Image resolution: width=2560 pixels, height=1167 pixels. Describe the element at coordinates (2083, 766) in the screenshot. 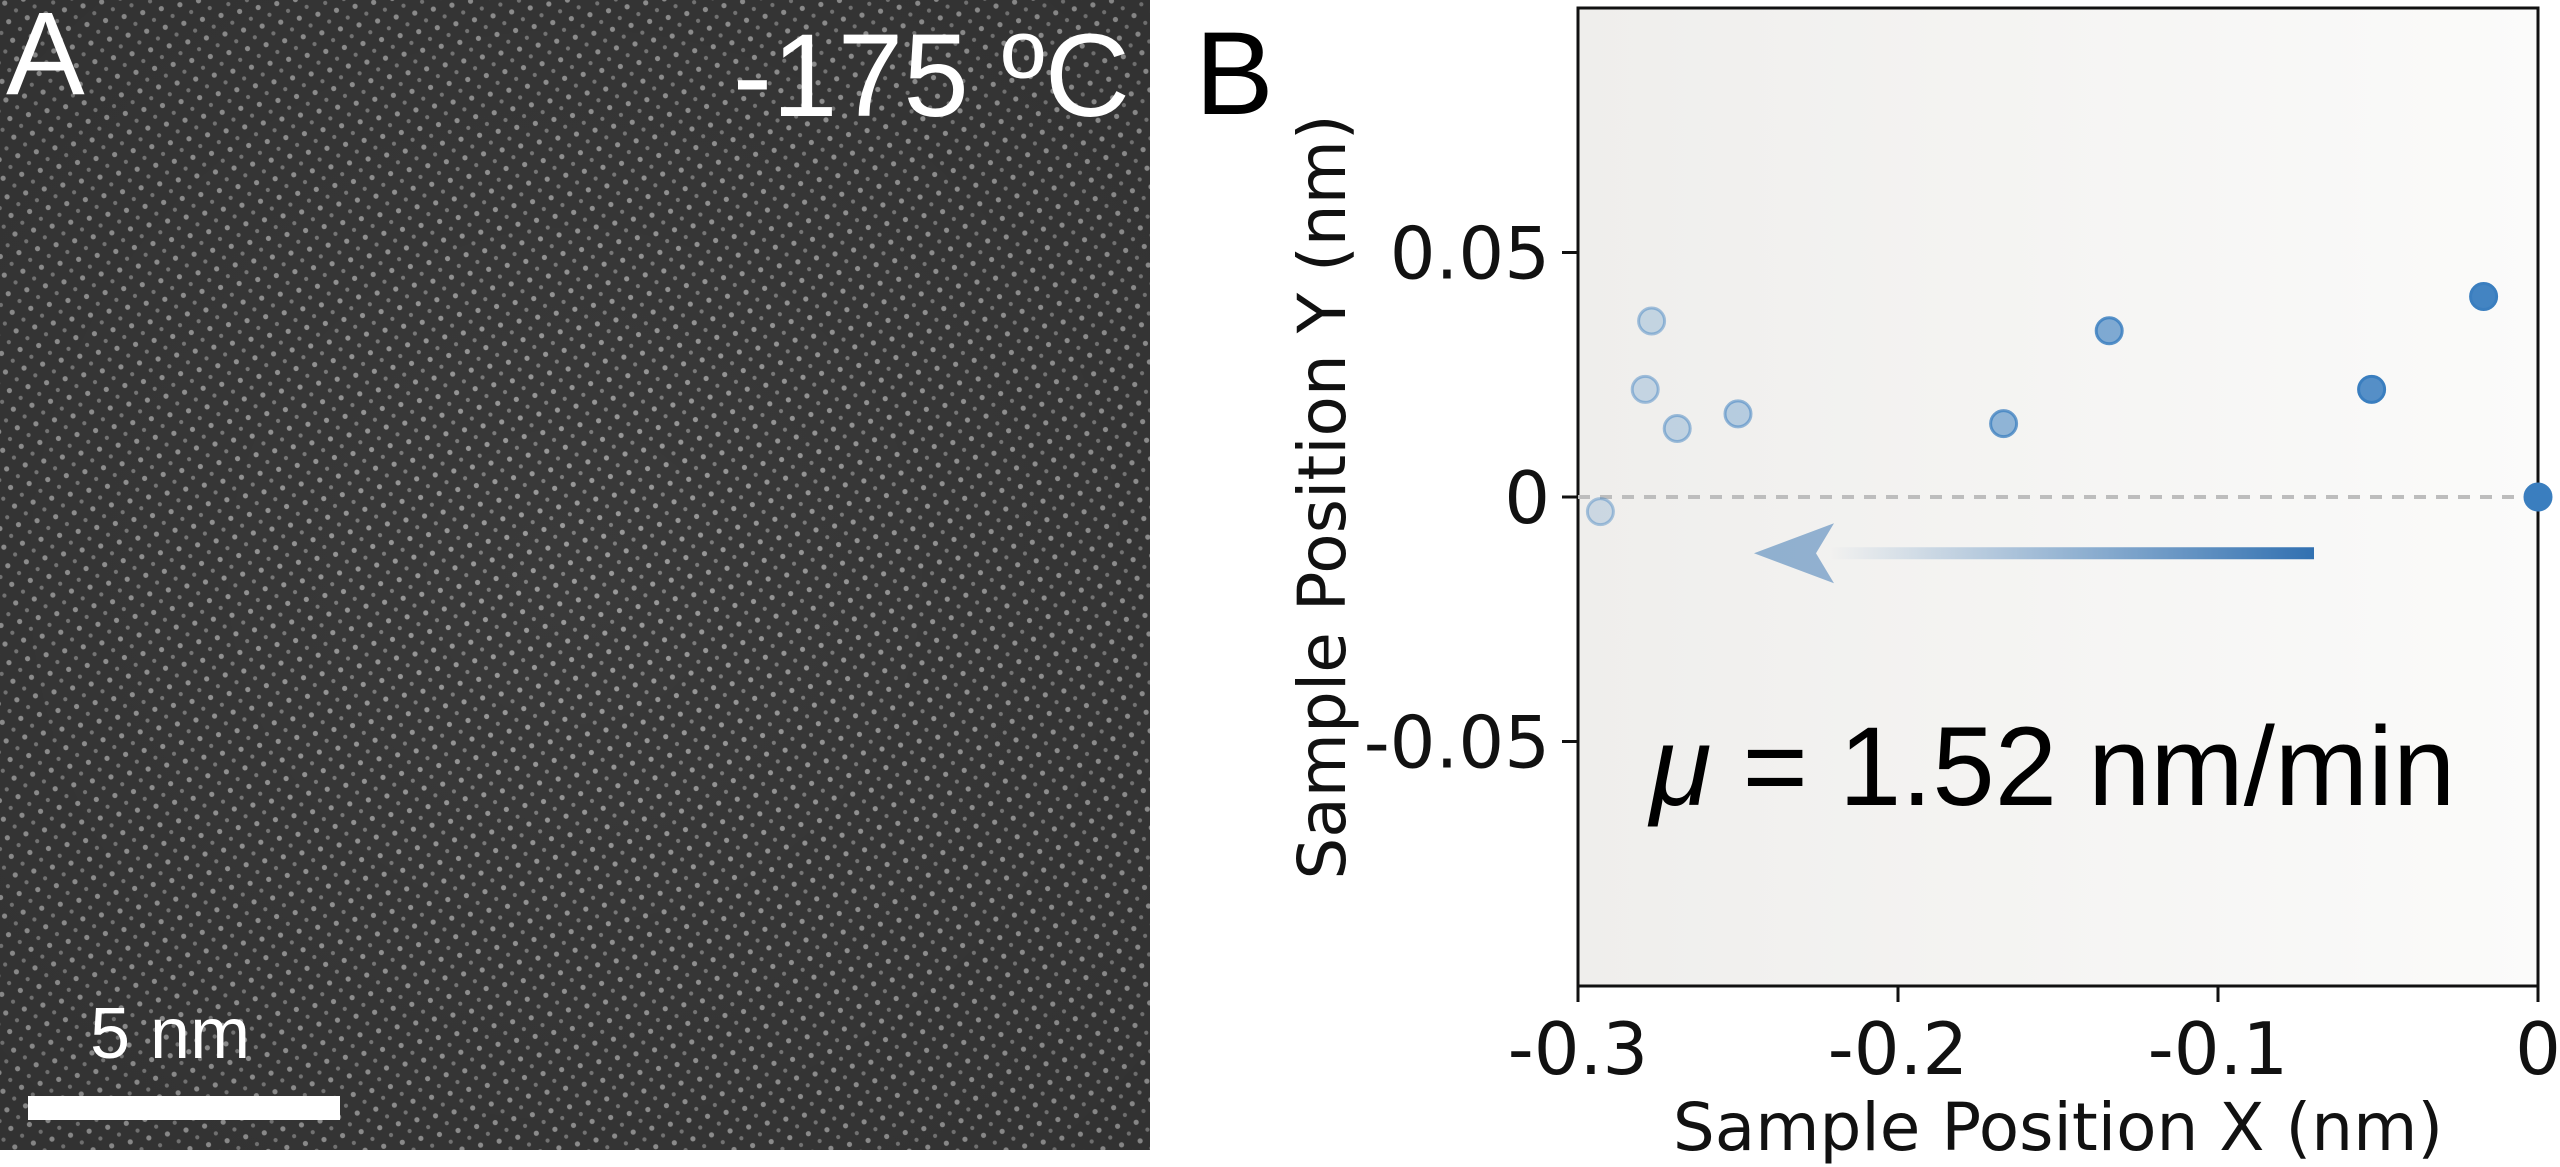

I see `rate-value: = 1.52 nm/min` at that location.